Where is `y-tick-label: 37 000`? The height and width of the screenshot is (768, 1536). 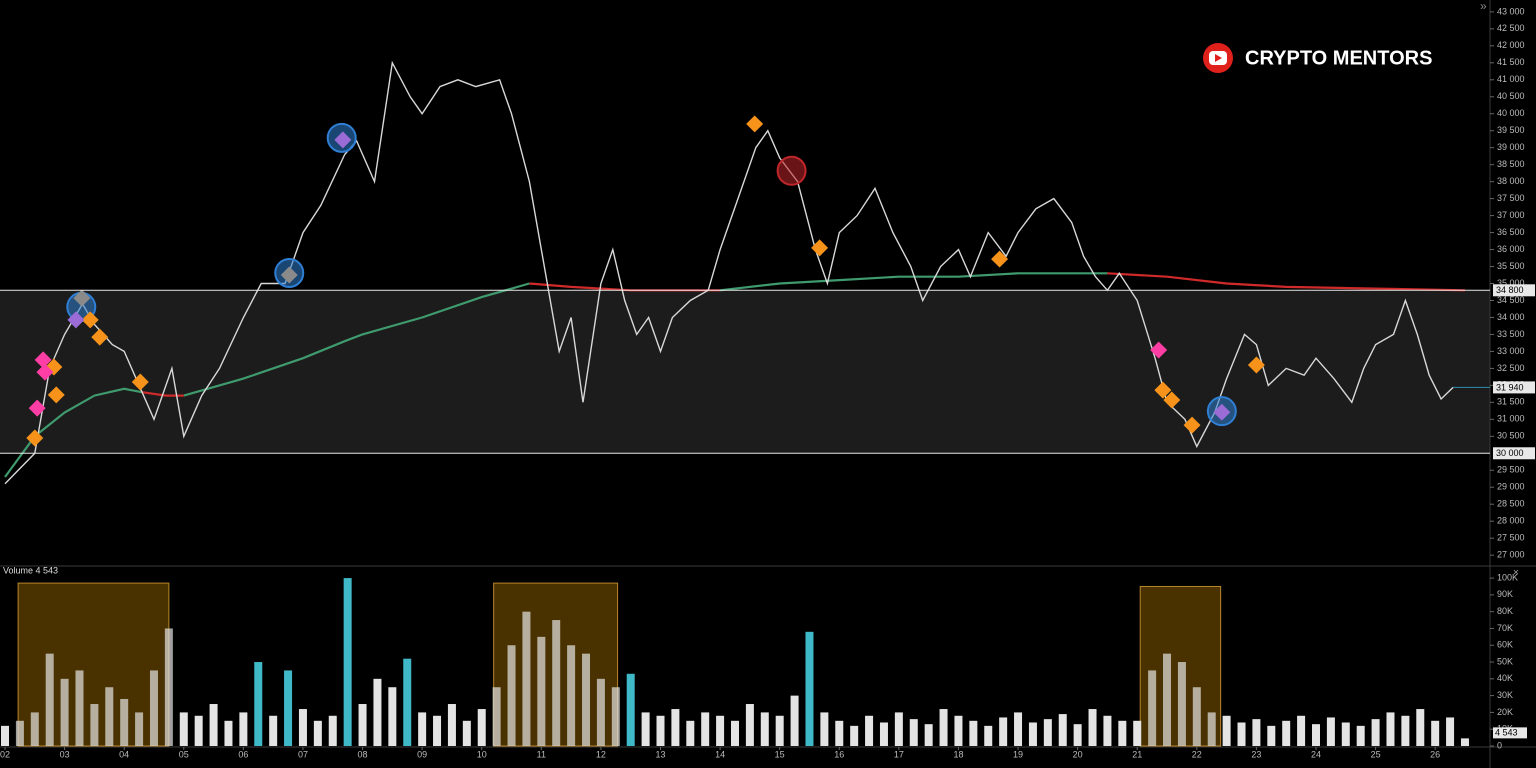 y-tick-label: 37 000 is located at coordinates (1511, 215).